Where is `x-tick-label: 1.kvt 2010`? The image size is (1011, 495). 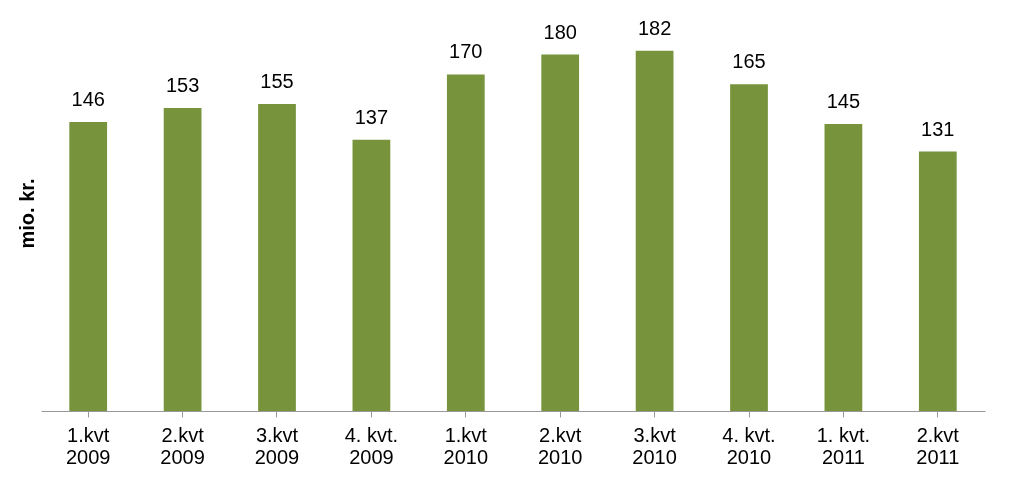
x-tick-label: 1.kvt 2010 is located at coordinates (466, 445).